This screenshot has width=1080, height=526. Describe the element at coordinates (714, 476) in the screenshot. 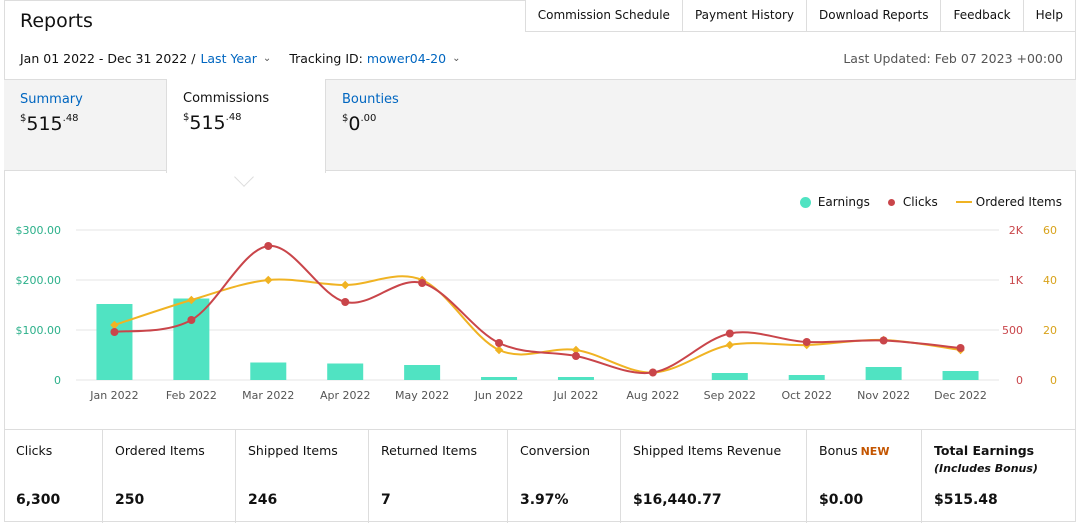

I see `stat-shipped-revenue: Shipped Items Revenue $16,440.77` at that location.